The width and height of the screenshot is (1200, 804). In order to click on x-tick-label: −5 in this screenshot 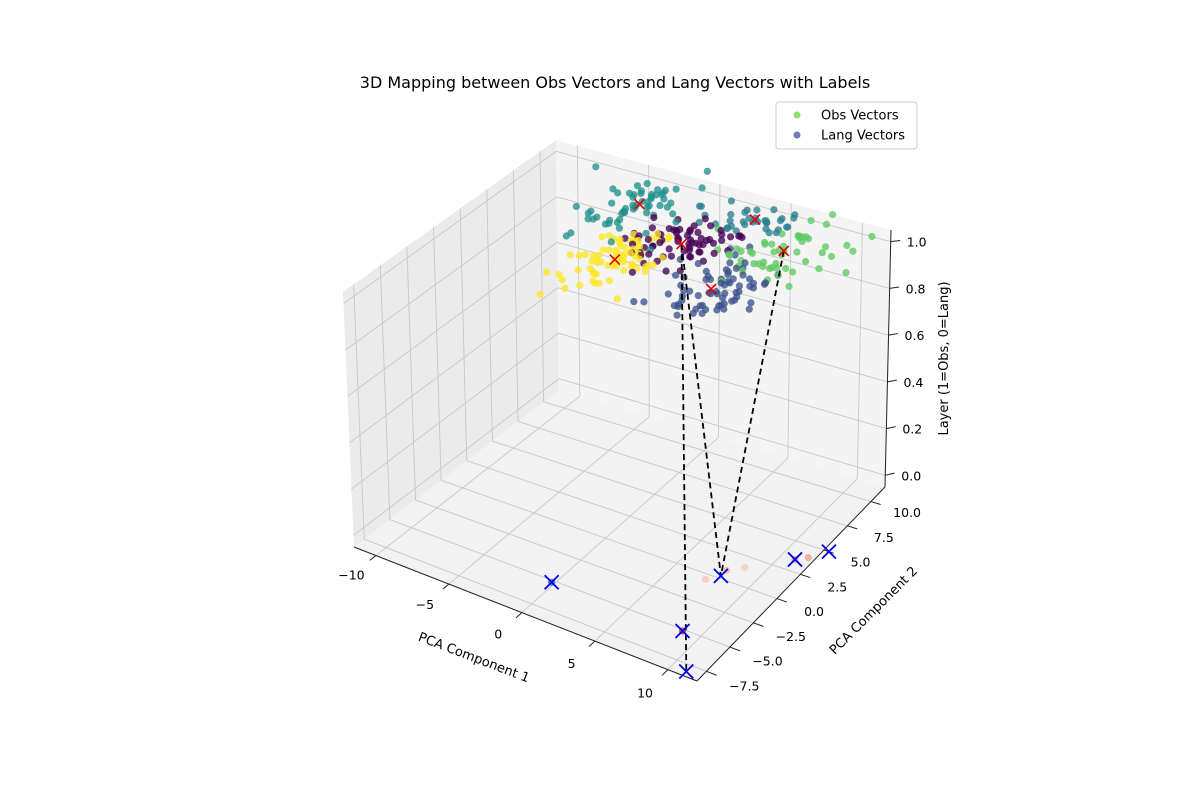, I will do `click(425, 604)`.